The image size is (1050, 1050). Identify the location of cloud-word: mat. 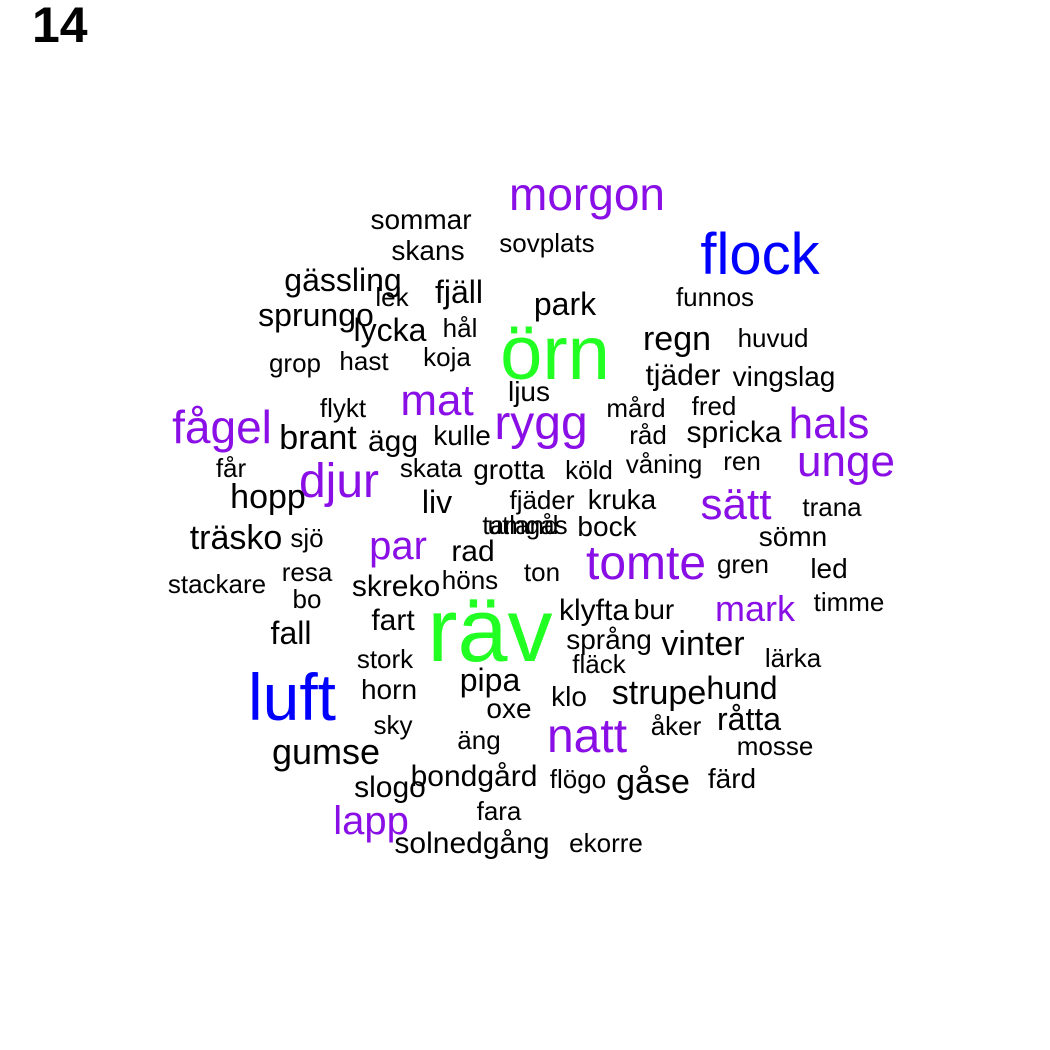
(437, 400).